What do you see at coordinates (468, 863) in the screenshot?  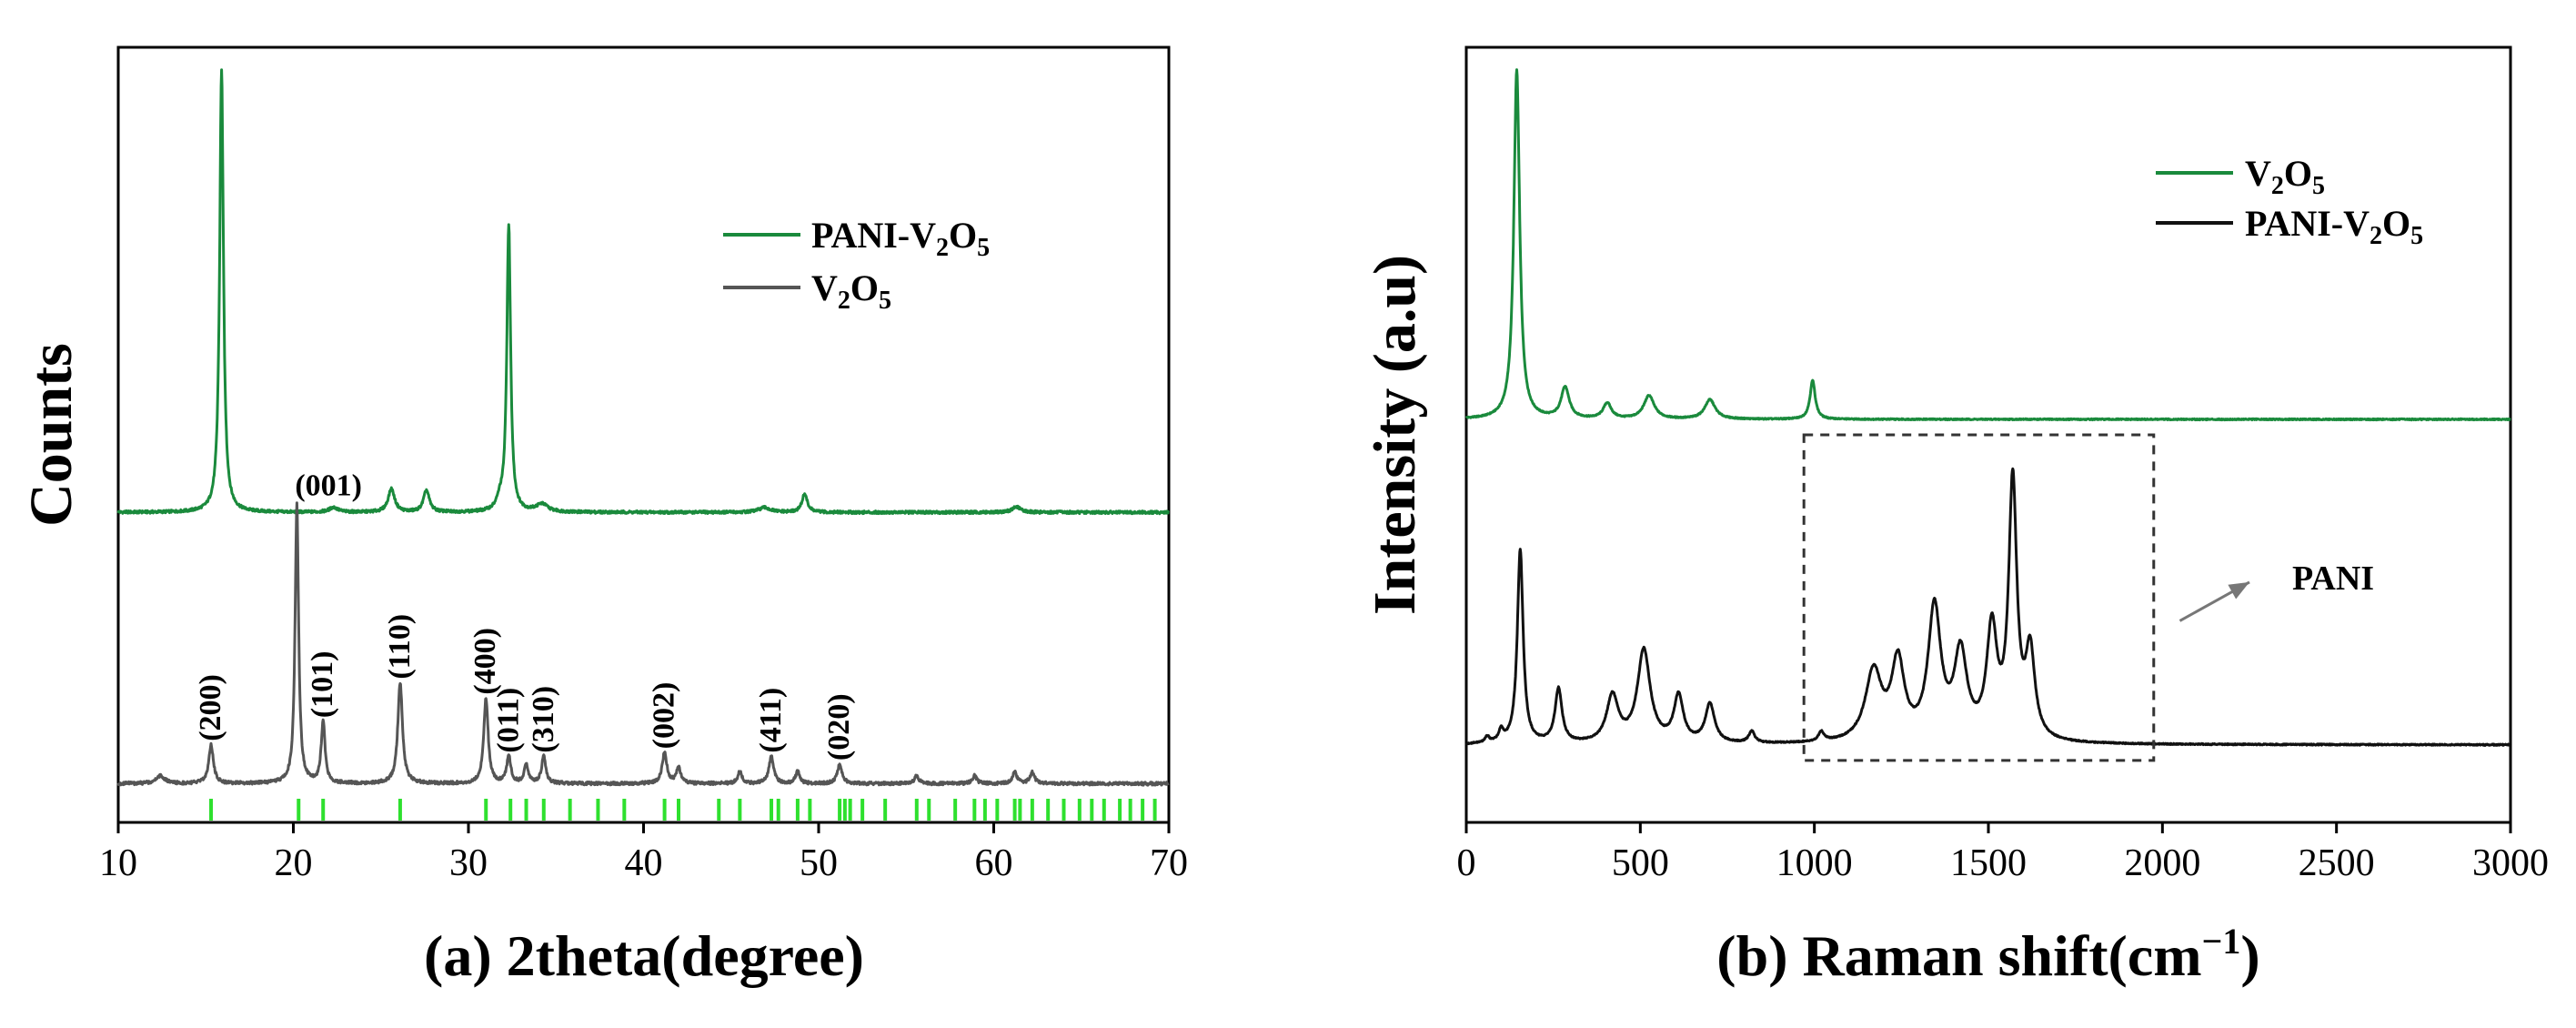 I see `x-tick-label: 30` at bounding box center [468, 863].